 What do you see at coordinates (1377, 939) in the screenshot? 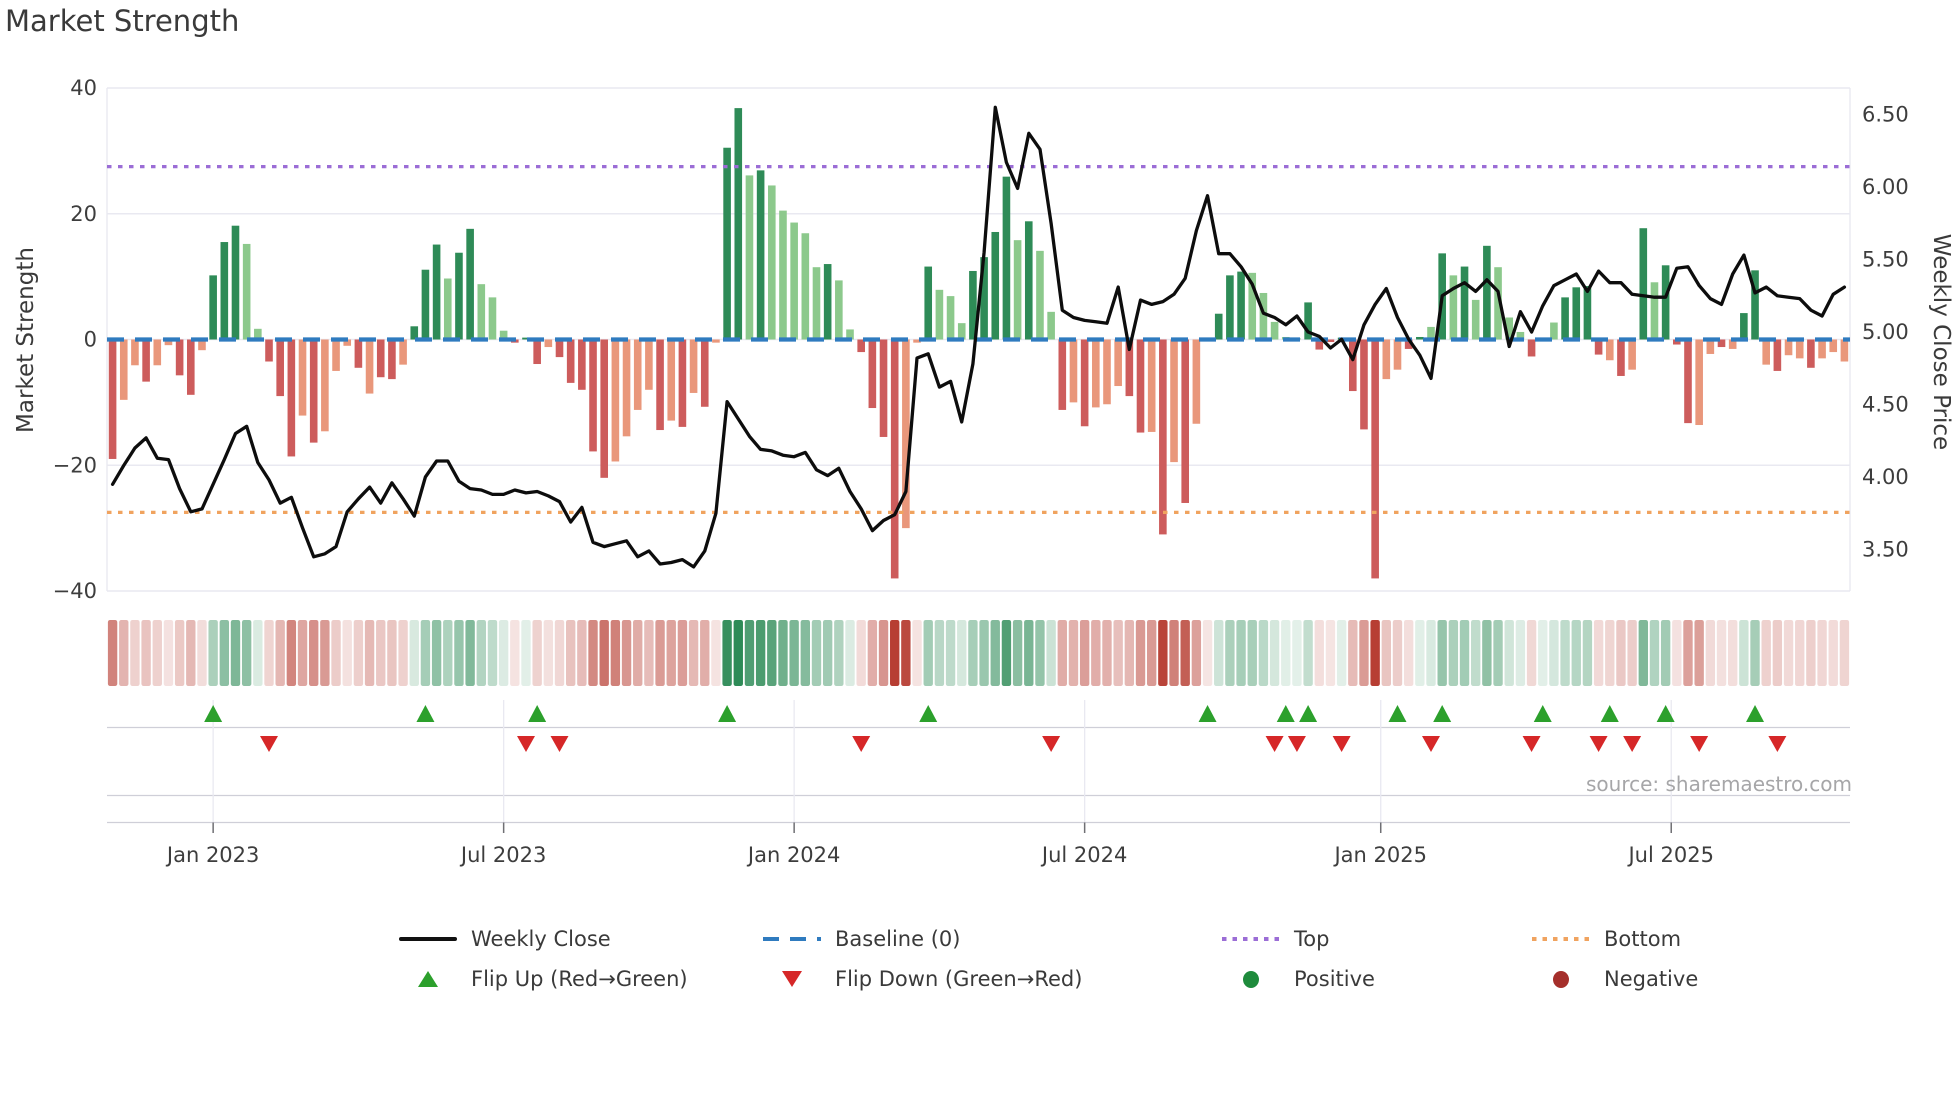
I see `legend-item-top: Top` at bounding box center [1377, 939].